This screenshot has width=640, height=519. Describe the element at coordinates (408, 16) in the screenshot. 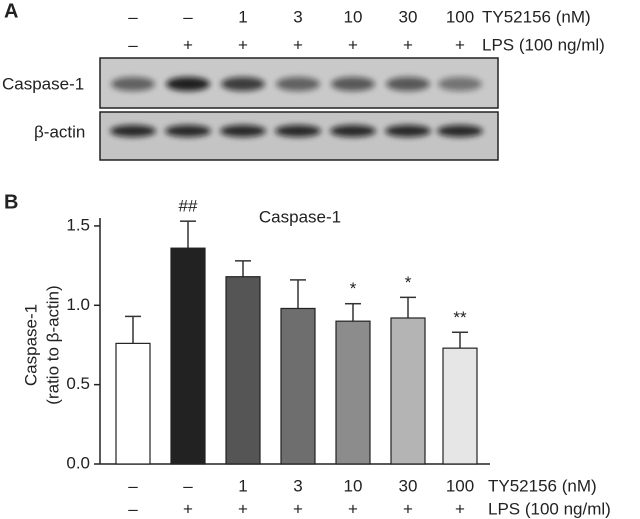

I see `lane-label: 30` at that location.